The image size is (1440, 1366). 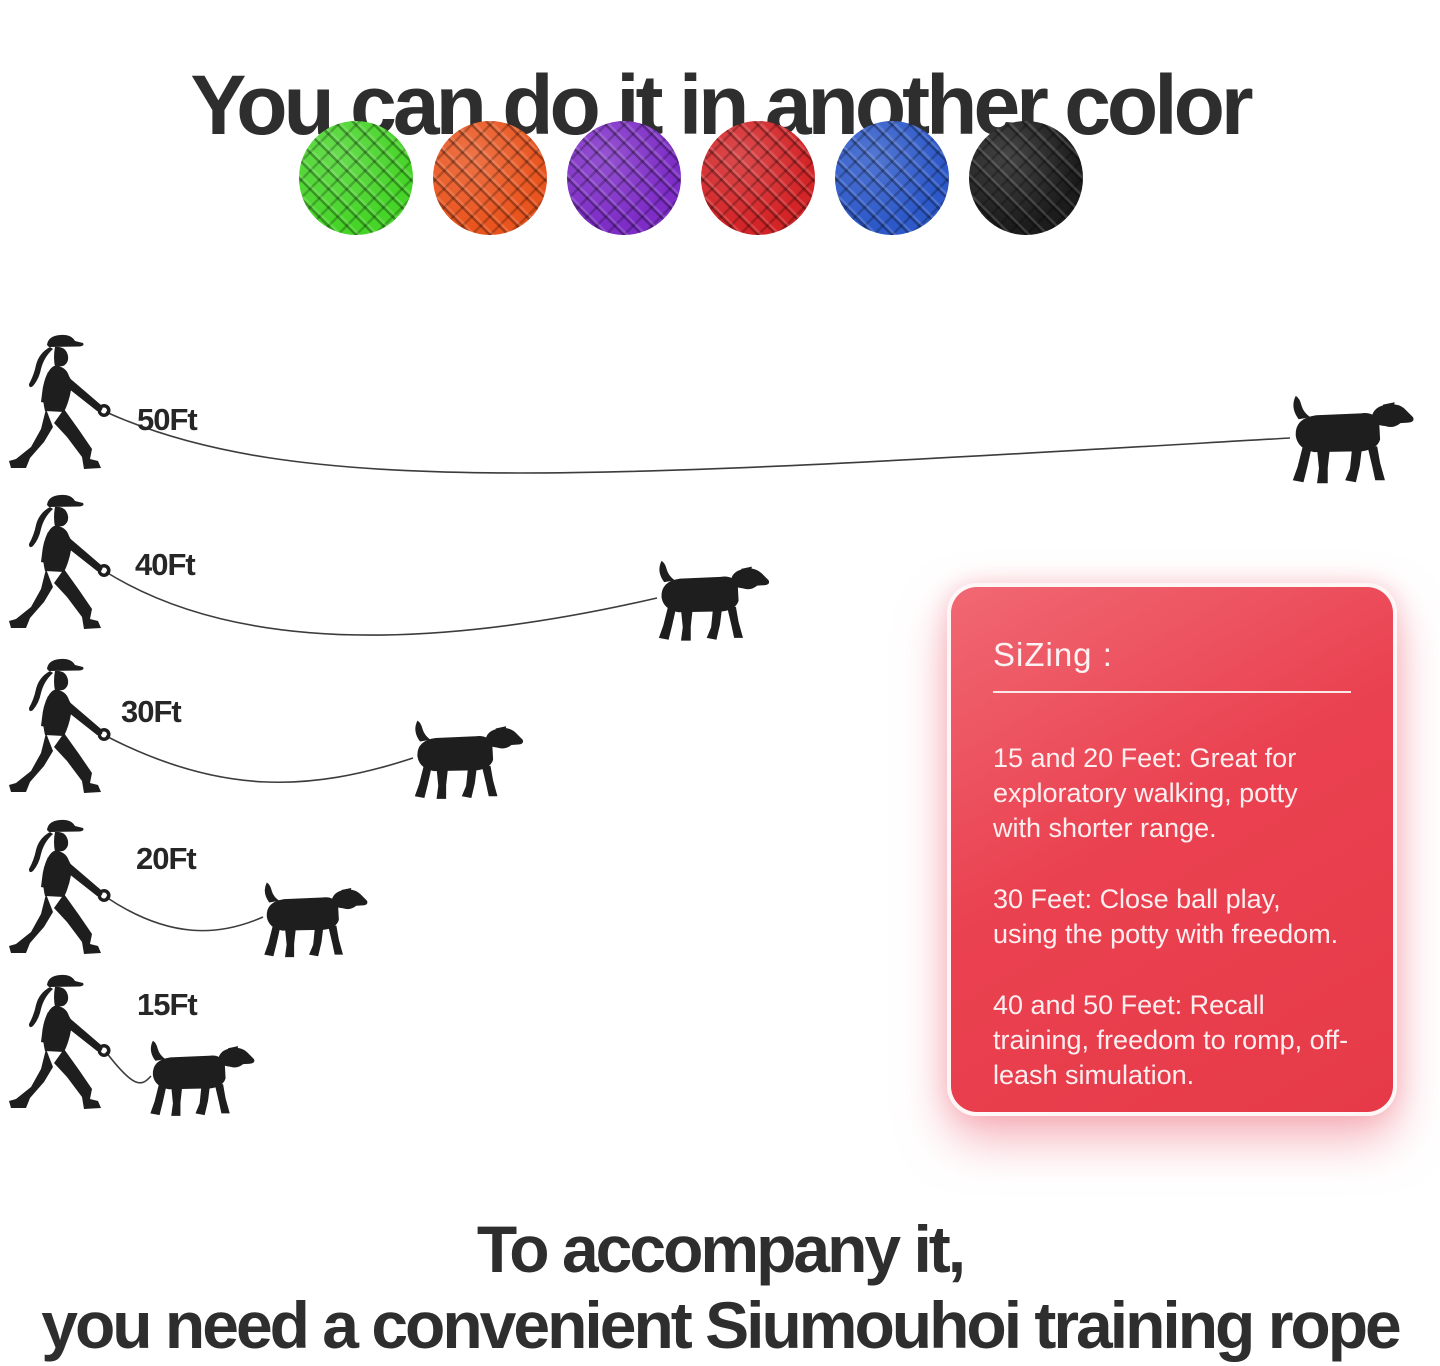 I want to click on color-swatch-orange, so click(x=490, y=178).